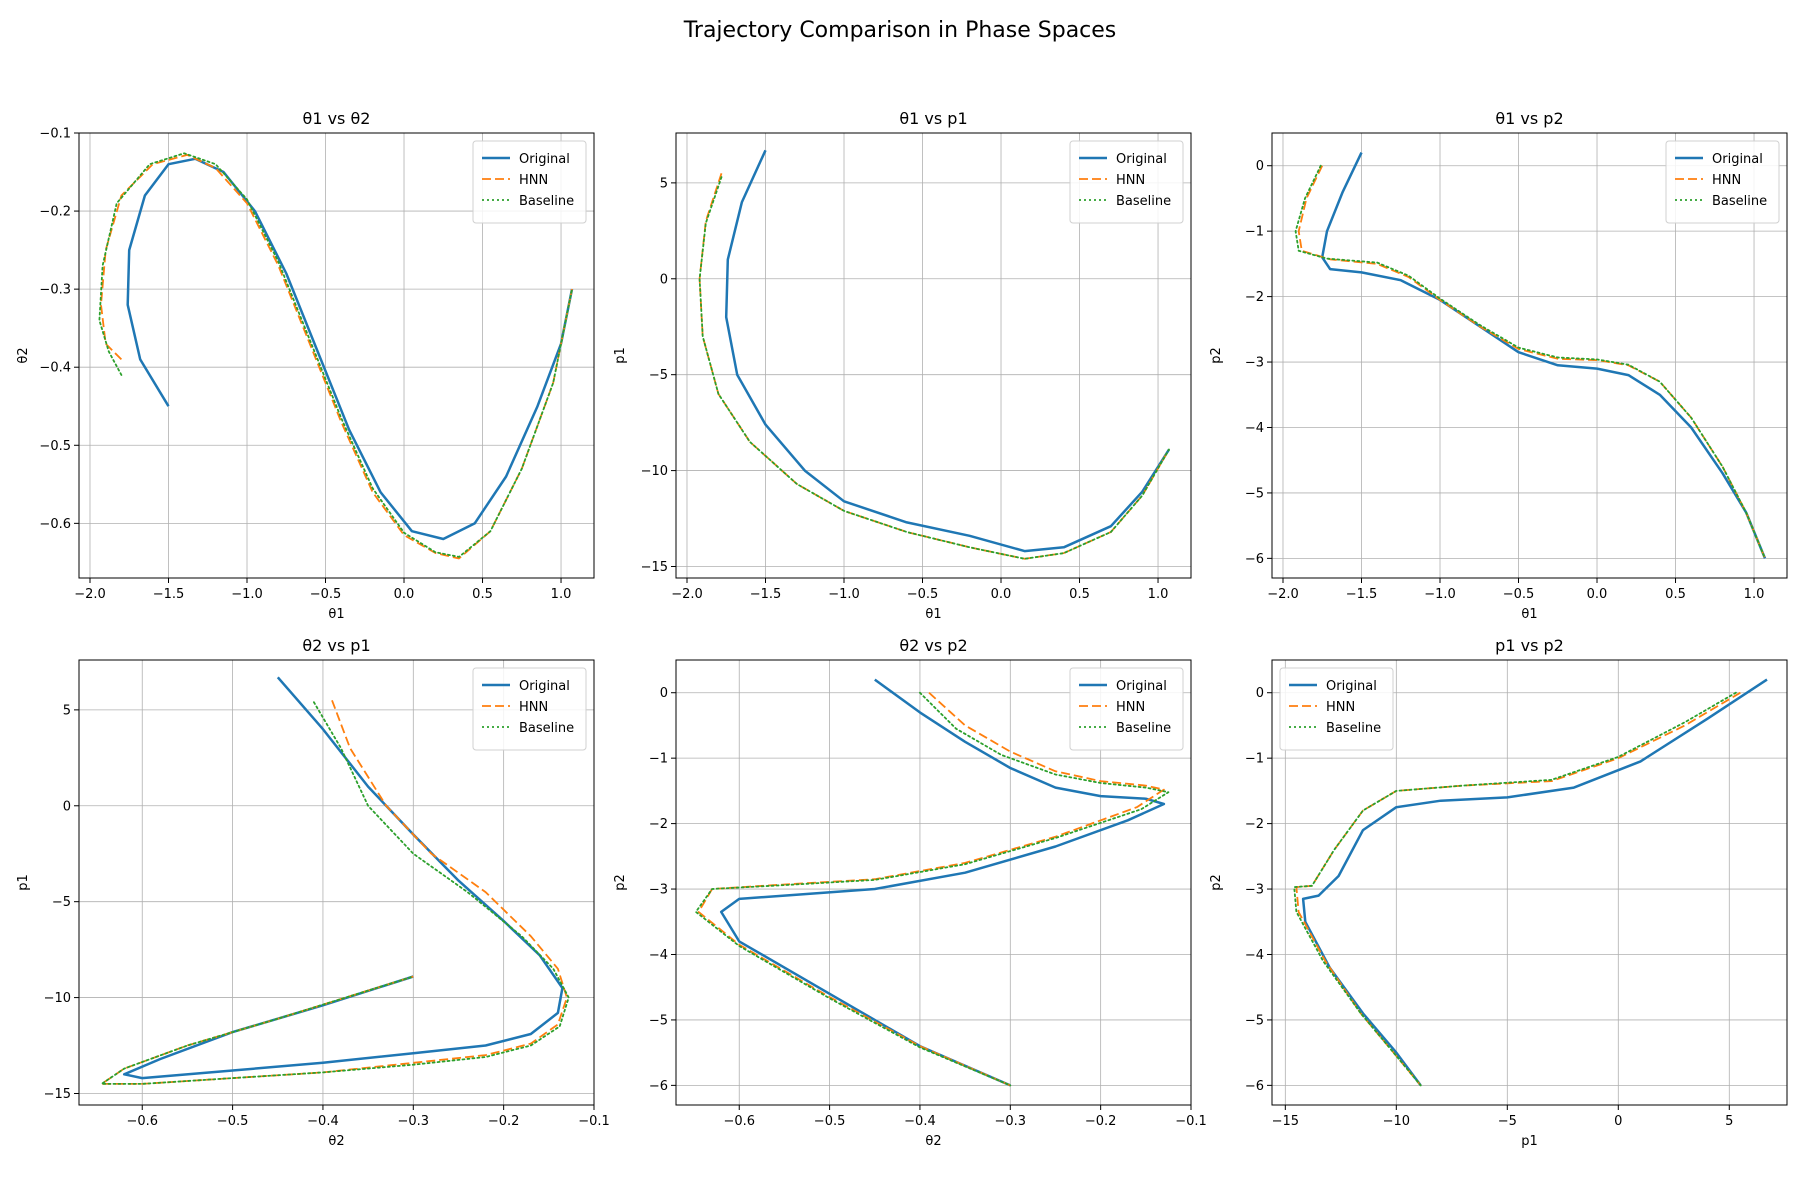  I want to click on x-tick-label: −1.0, so click(1440, 594).